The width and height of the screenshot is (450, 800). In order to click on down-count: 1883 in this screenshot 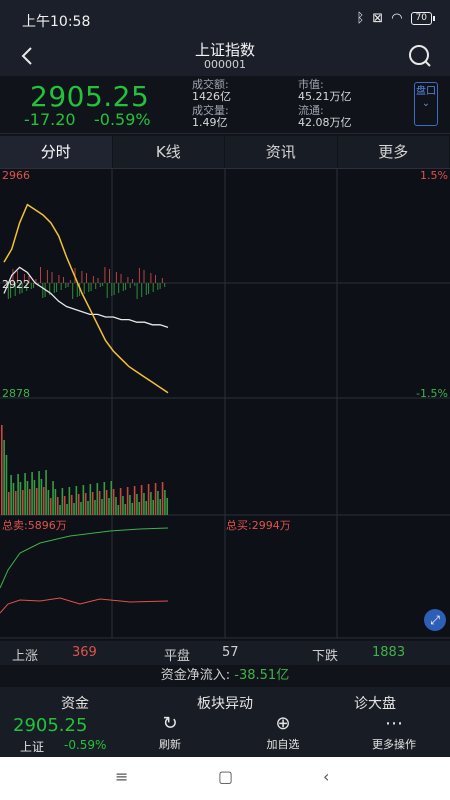, I will do `click(389, 652)`.